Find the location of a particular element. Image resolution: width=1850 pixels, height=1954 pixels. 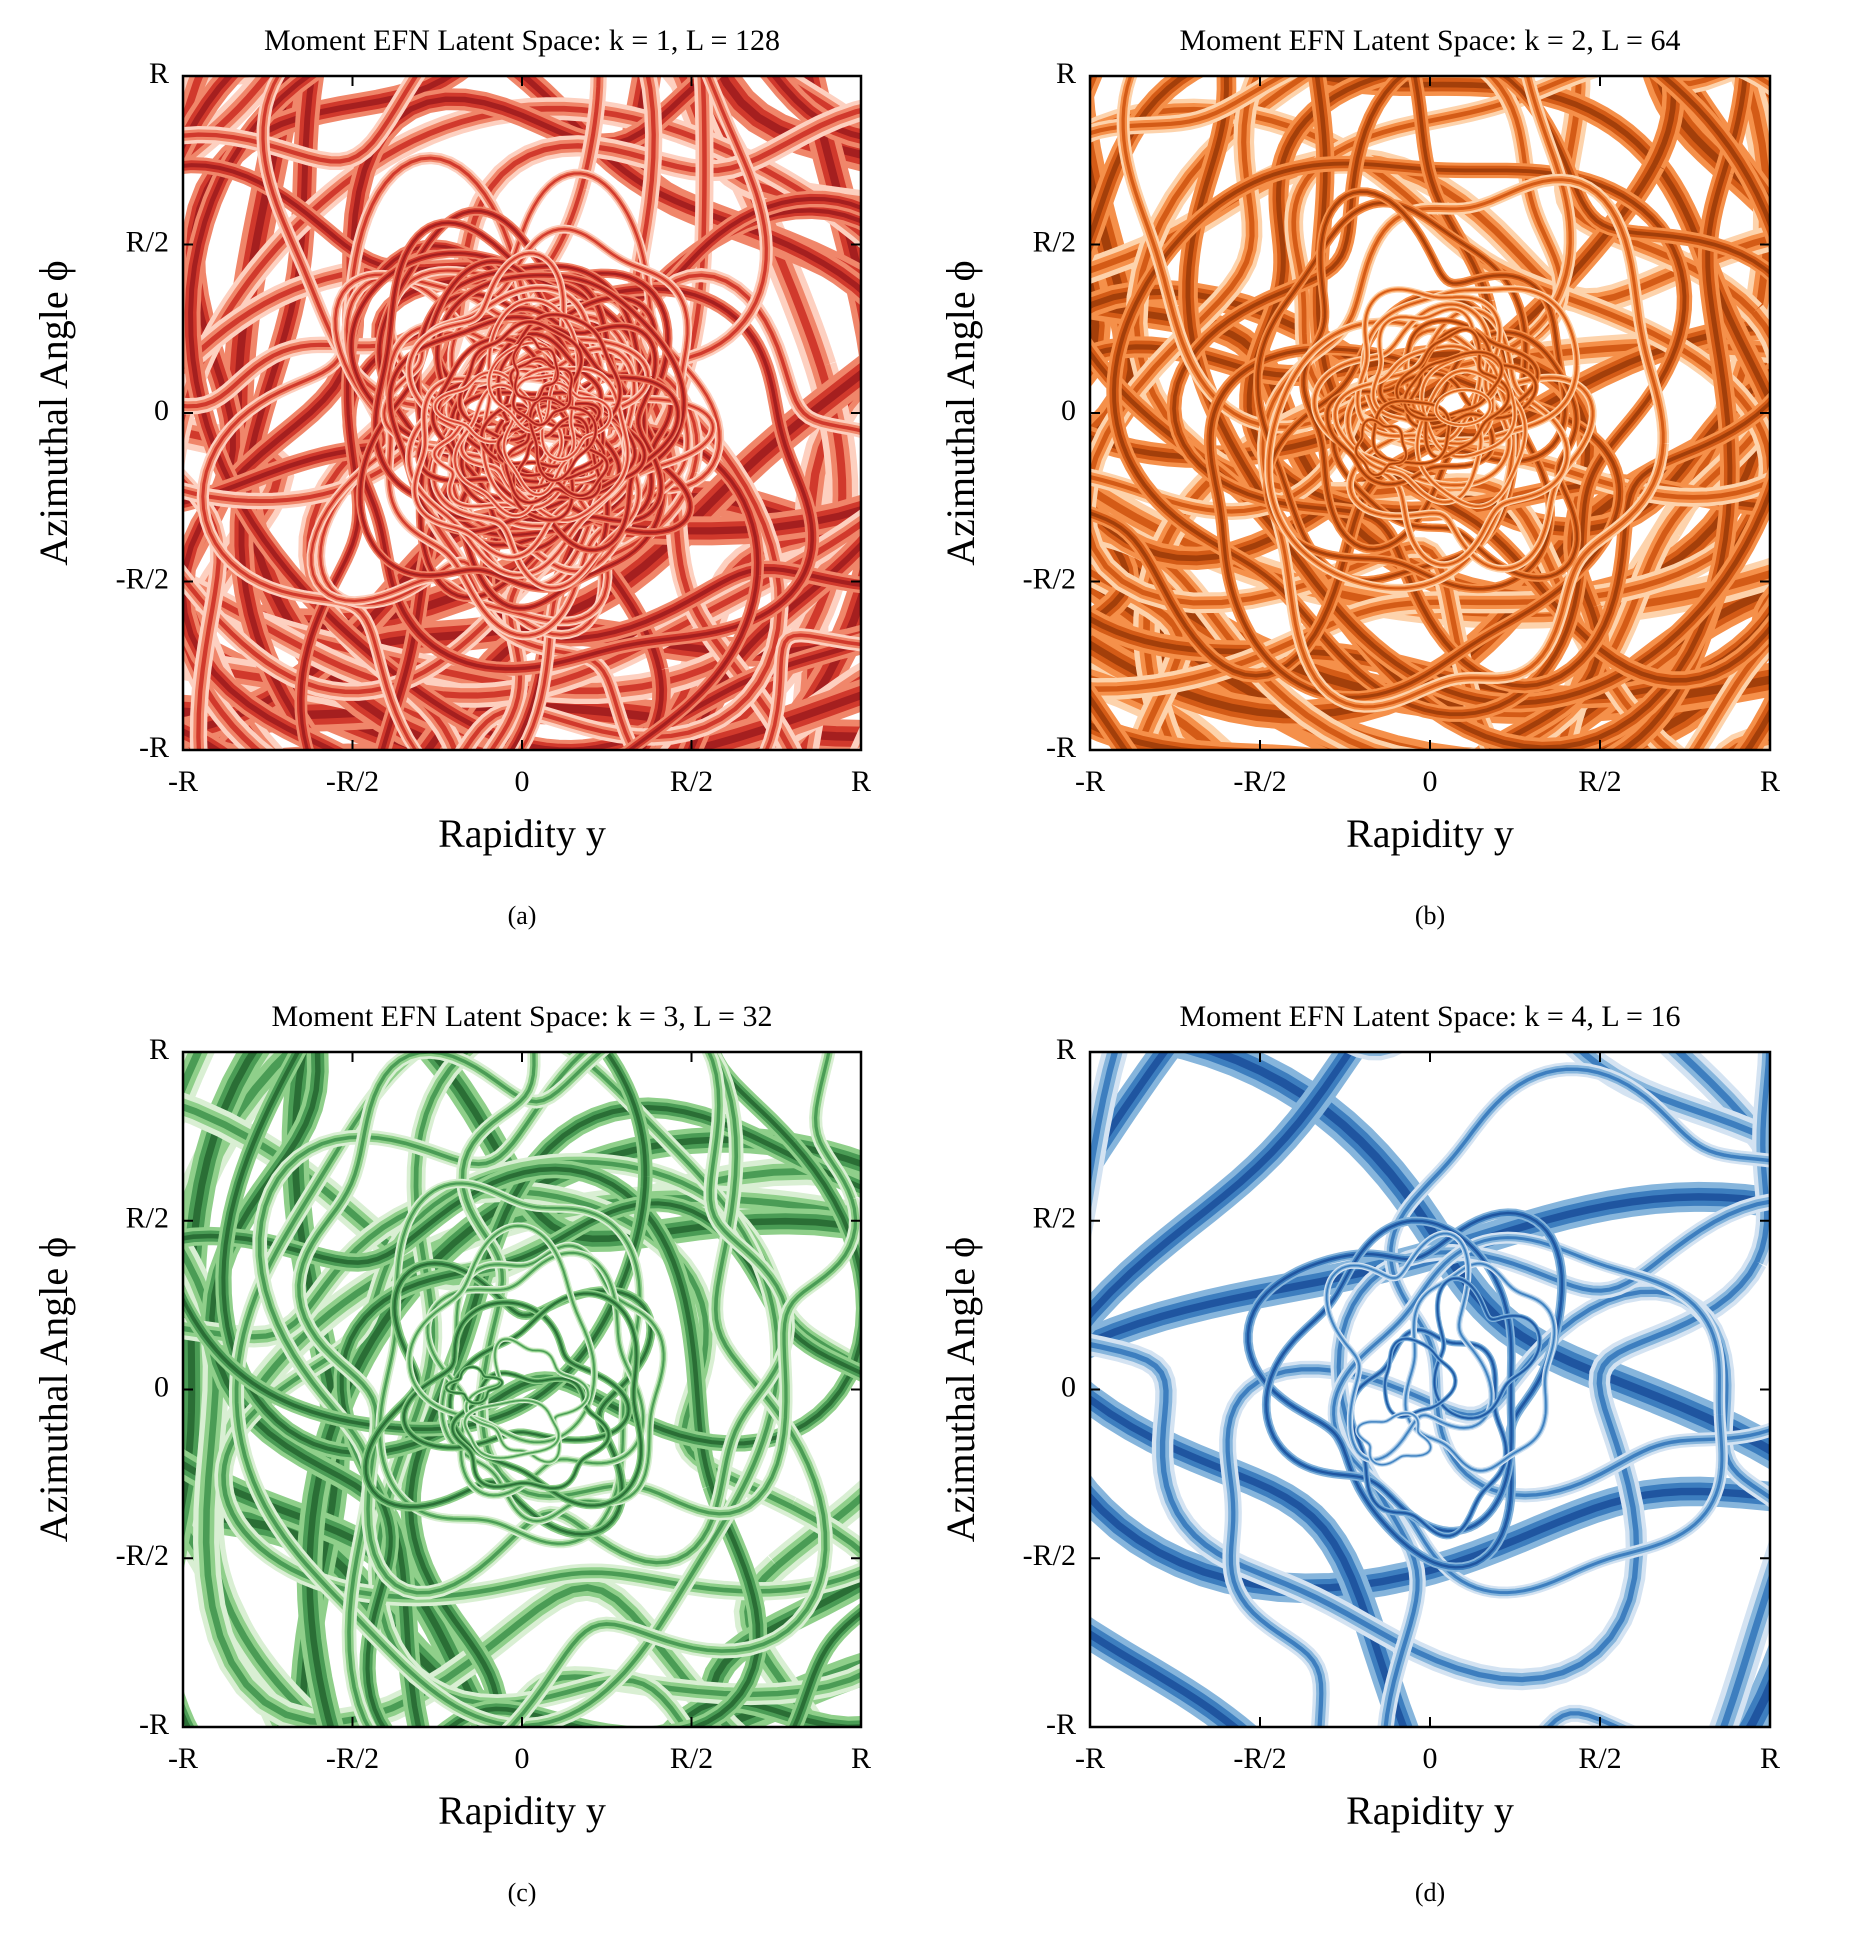

chart-title: Moment EFN Latent Space: k = 2, L = 64 is located at coordinates (1430, 40).